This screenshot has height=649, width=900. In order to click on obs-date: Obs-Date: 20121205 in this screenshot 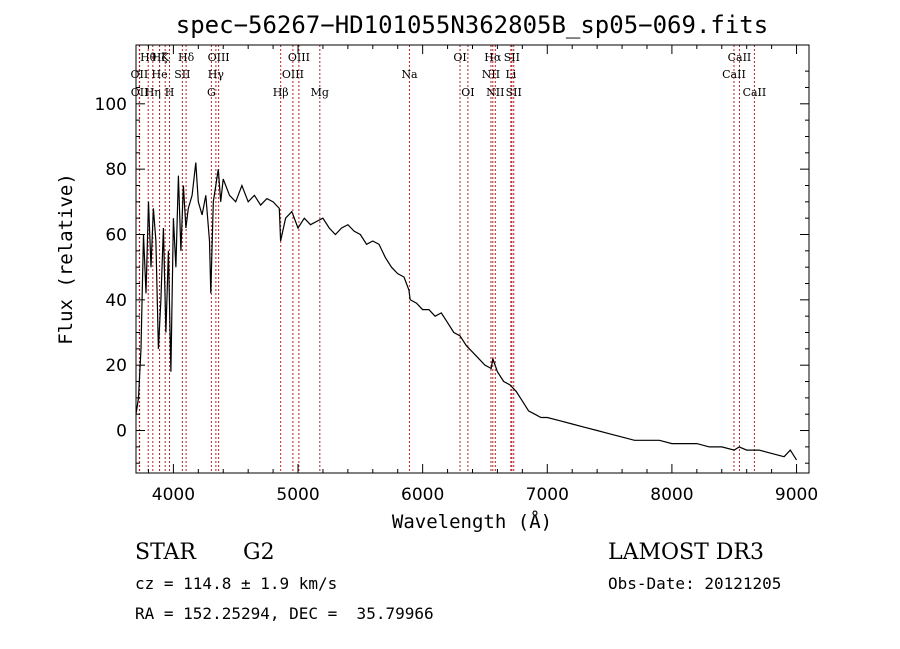, I will do `click(695, 583)`.